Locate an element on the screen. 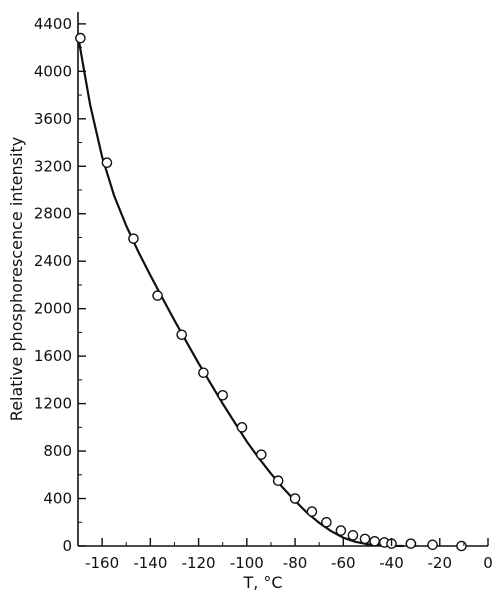 The width and height of the screenshot is (493, 598). x-tick-label: -120 is located at coordinates (199, 563).